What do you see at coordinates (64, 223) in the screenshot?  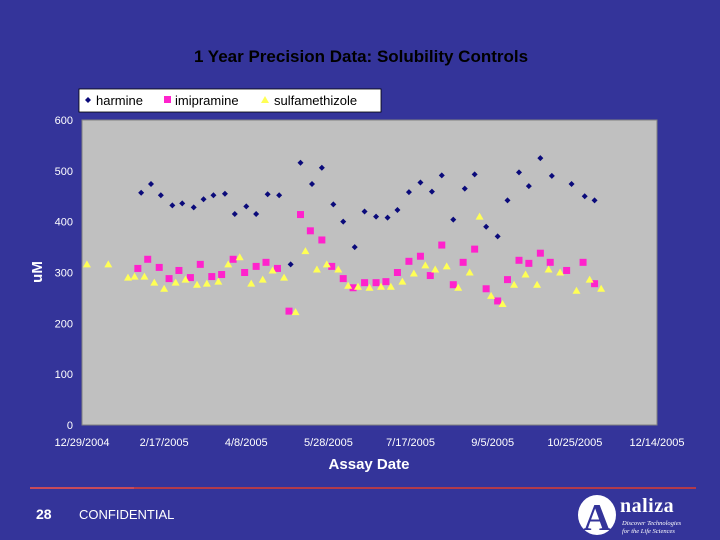 I see `y-tick-label: 400` at bounding box center [64, 223].